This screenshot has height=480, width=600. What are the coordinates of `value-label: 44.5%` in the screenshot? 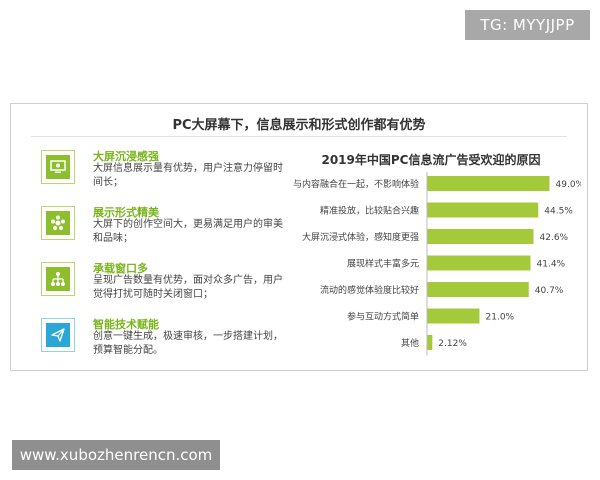 It's located at (558, 212).